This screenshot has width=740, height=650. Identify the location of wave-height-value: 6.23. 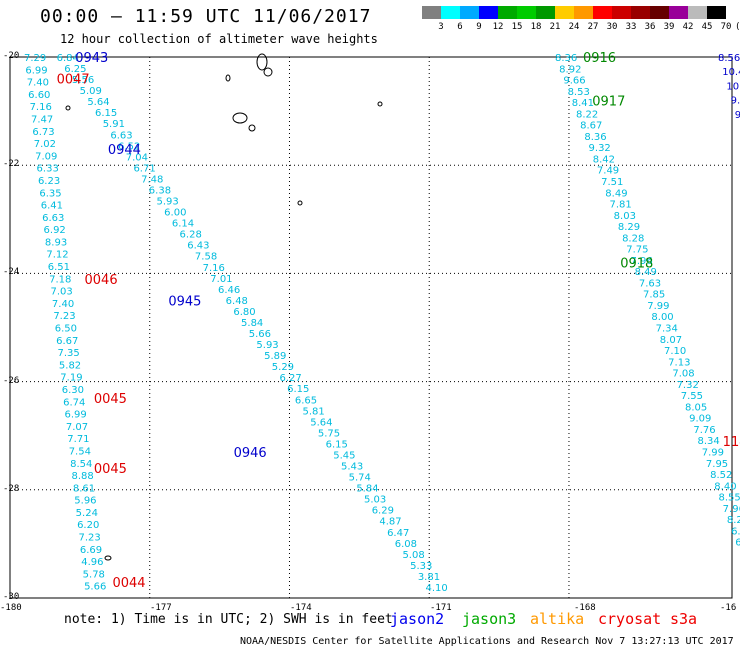
(49, 181).